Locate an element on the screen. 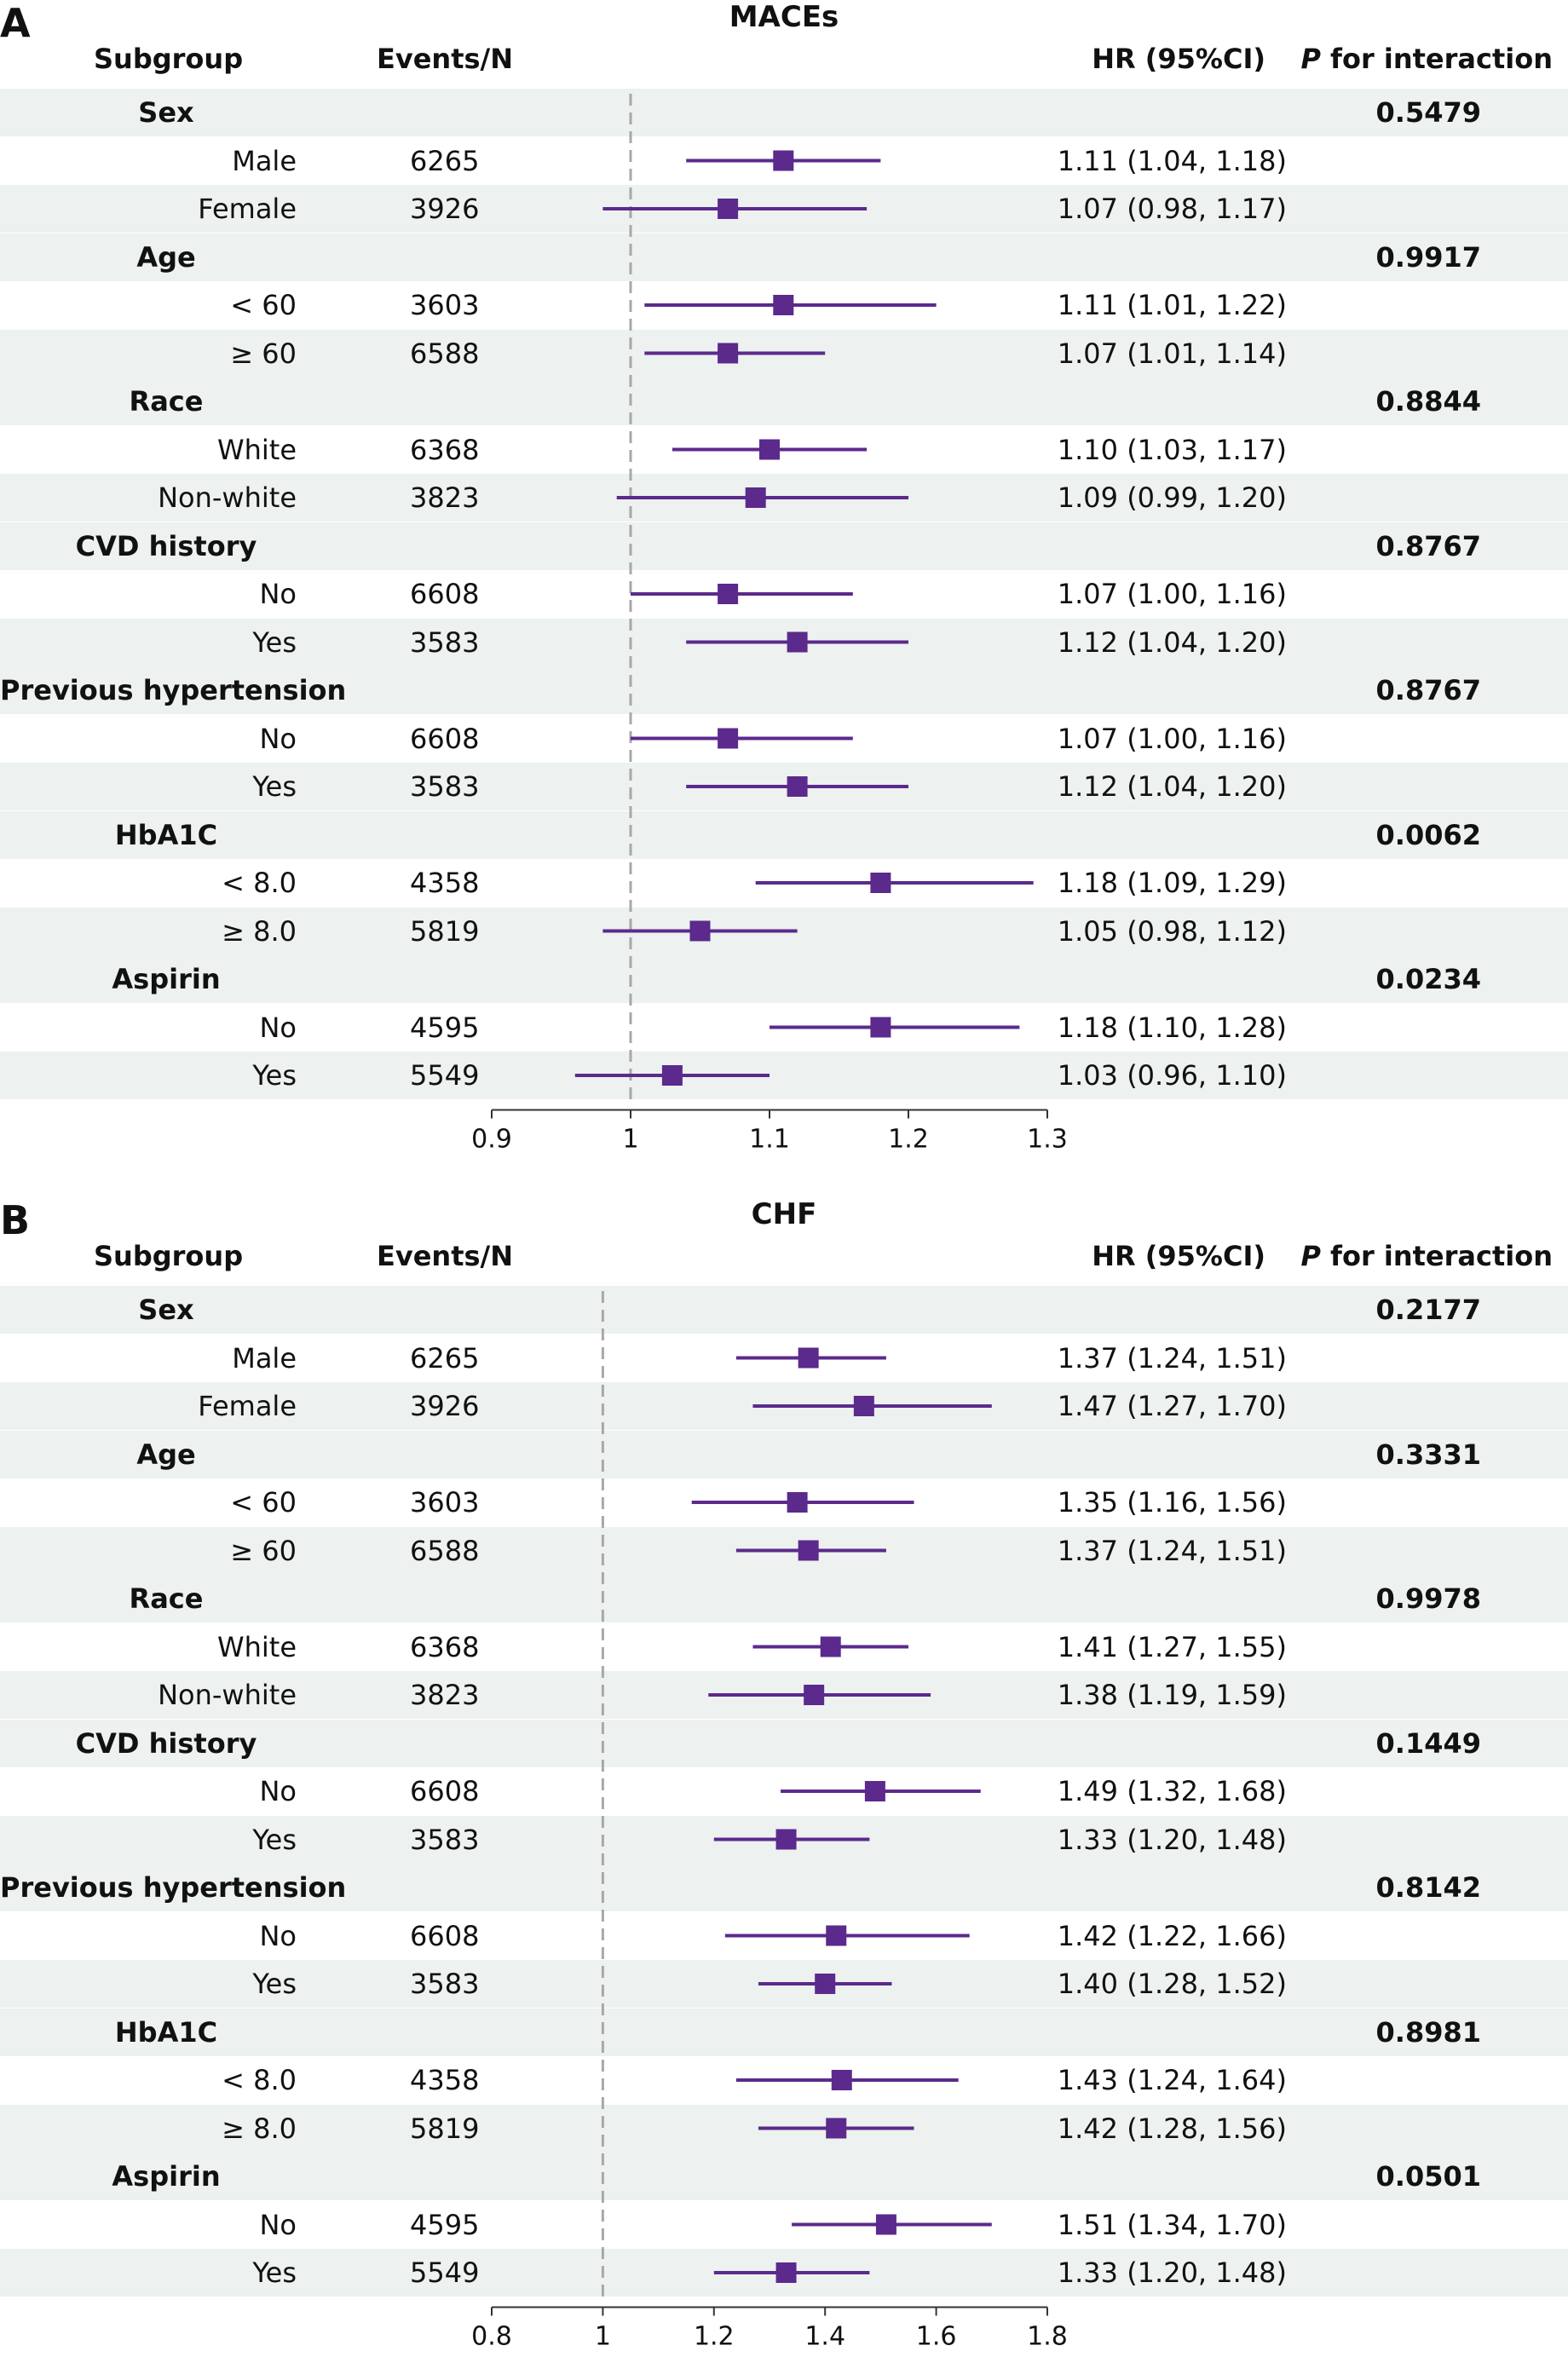  group-label: CVD history is located at coordinates (166, 545).